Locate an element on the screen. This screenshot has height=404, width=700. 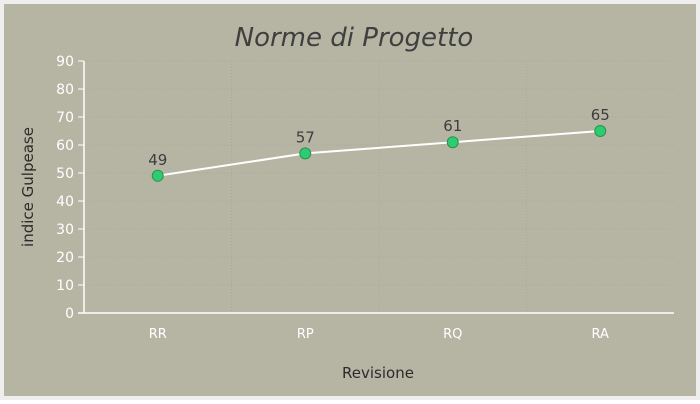
x-tick-label: RA is located at coordinates (601, 334).